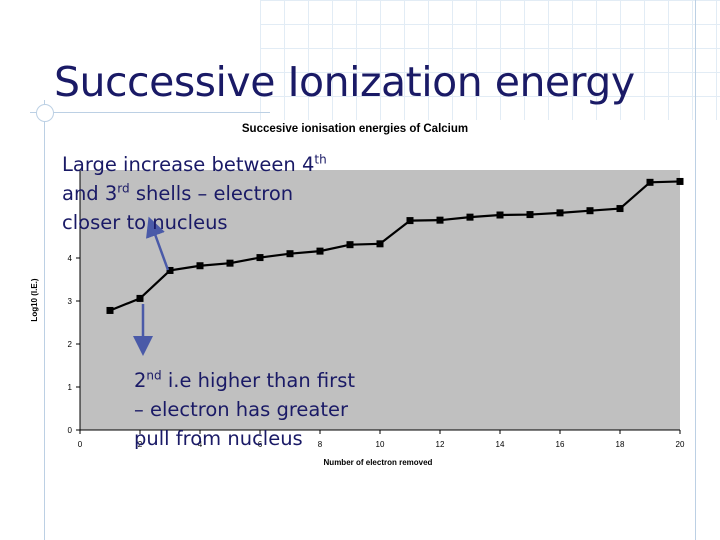  I want to click on annotation-1-line-2: and 3rd shells – electron, so click(178, 193).